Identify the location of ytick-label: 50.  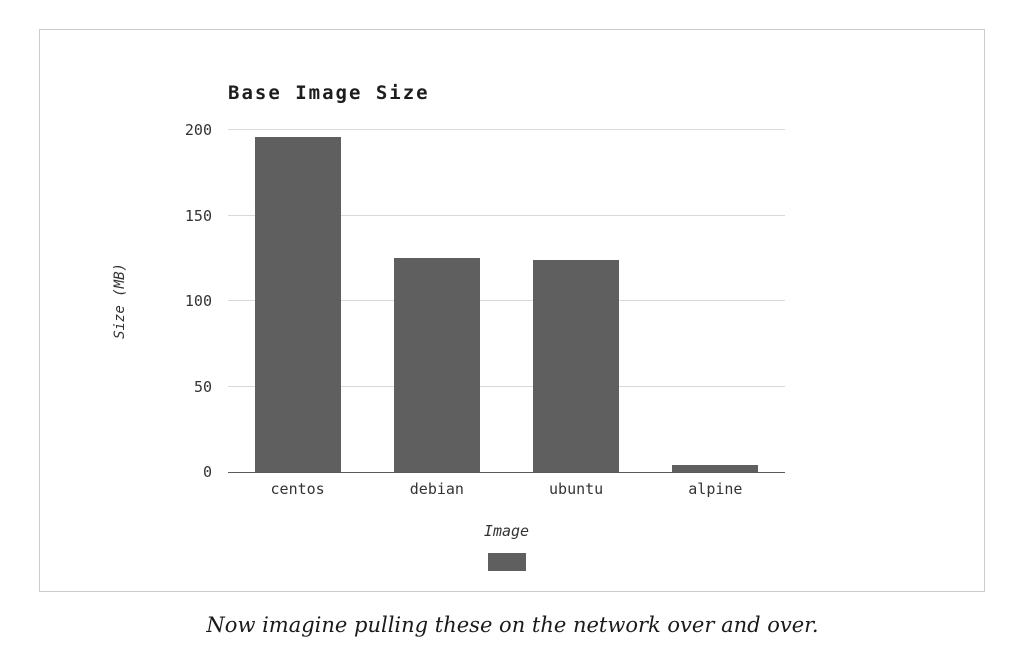
(202, 386).